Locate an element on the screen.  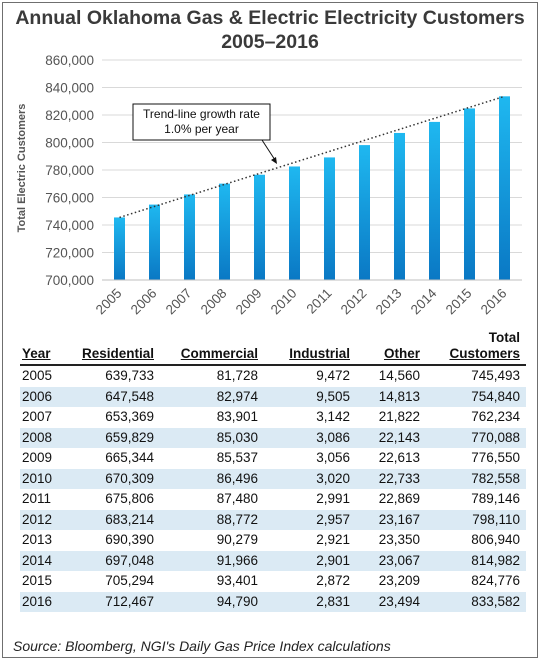
table-row: 2013 690,390 90,279 2,921 23,350 806,940 is located at coordinates (273, 540).